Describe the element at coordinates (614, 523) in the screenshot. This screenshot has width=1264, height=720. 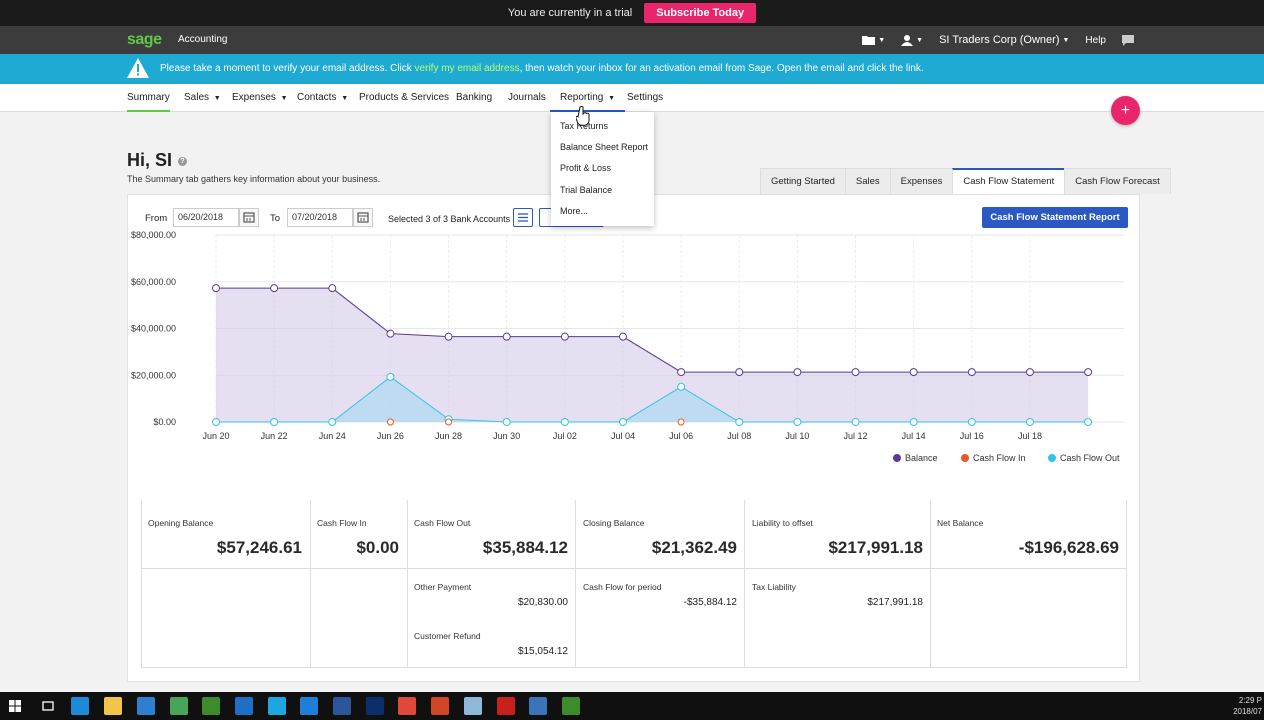
I see `closing-balance-label: Closing Balance` at that location.